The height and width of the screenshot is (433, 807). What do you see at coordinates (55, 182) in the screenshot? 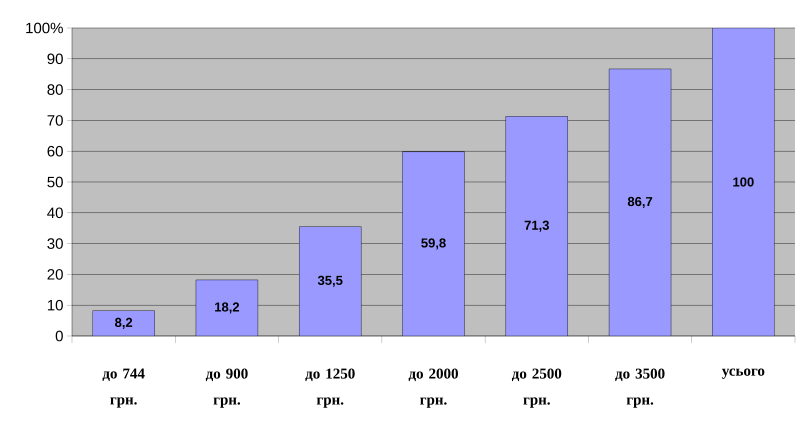
I see `y-tick-label: 50` at bounding box center [55, 182].